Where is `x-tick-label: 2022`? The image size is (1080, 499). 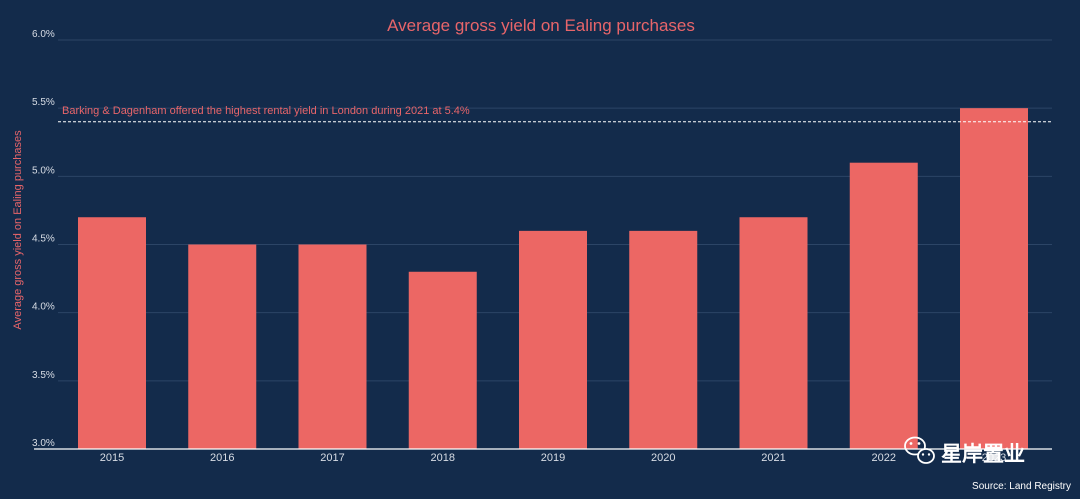 x-tick-label: 2022 is located at coordinates (884, 458).